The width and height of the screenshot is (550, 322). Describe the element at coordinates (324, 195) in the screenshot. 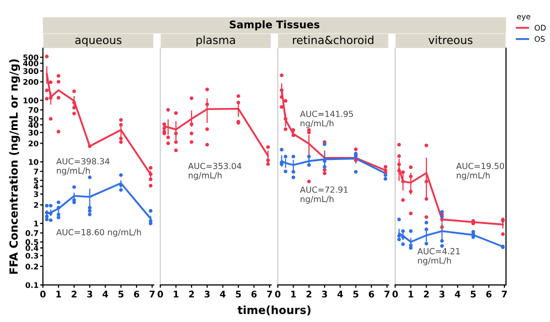

I see `annotation: AUC=72.91 ng/mL/h` at that location.